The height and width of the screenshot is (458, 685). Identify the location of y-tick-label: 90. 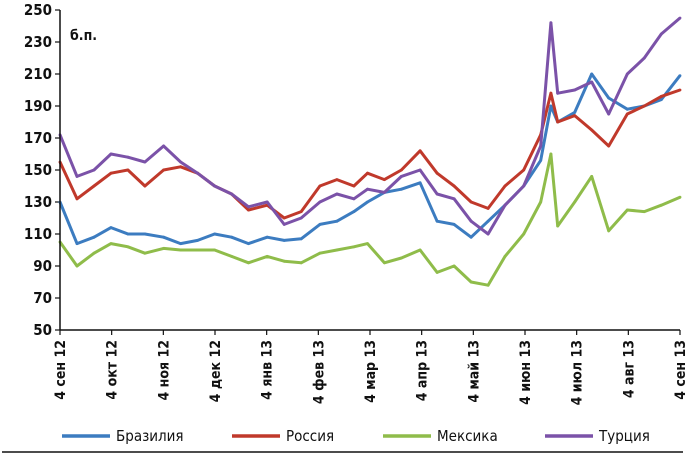
(42, 266).